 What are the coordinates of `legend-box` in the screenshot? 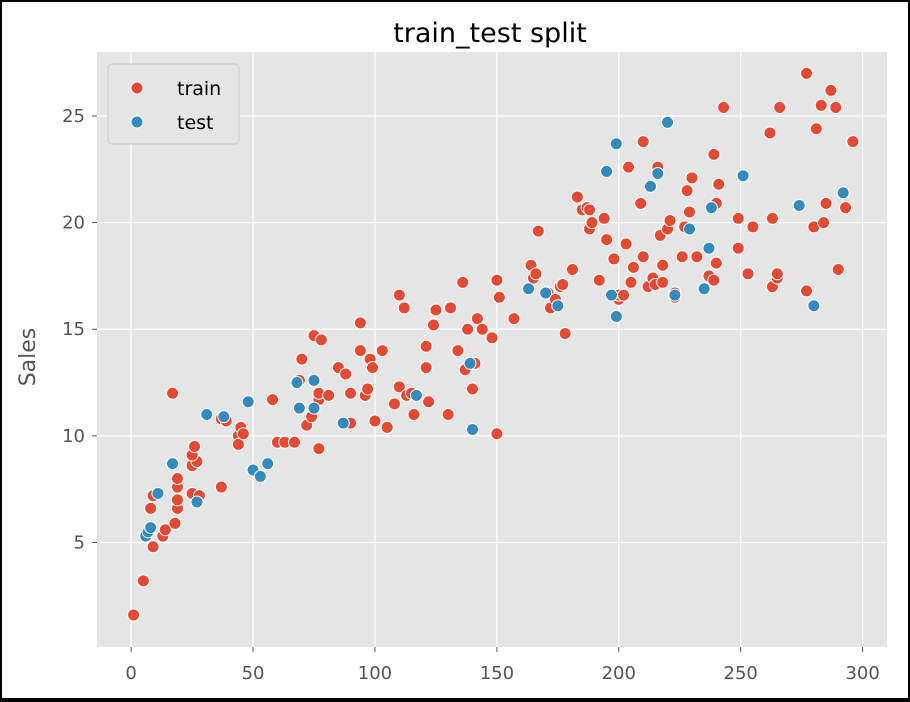 It's located at (173, 104).